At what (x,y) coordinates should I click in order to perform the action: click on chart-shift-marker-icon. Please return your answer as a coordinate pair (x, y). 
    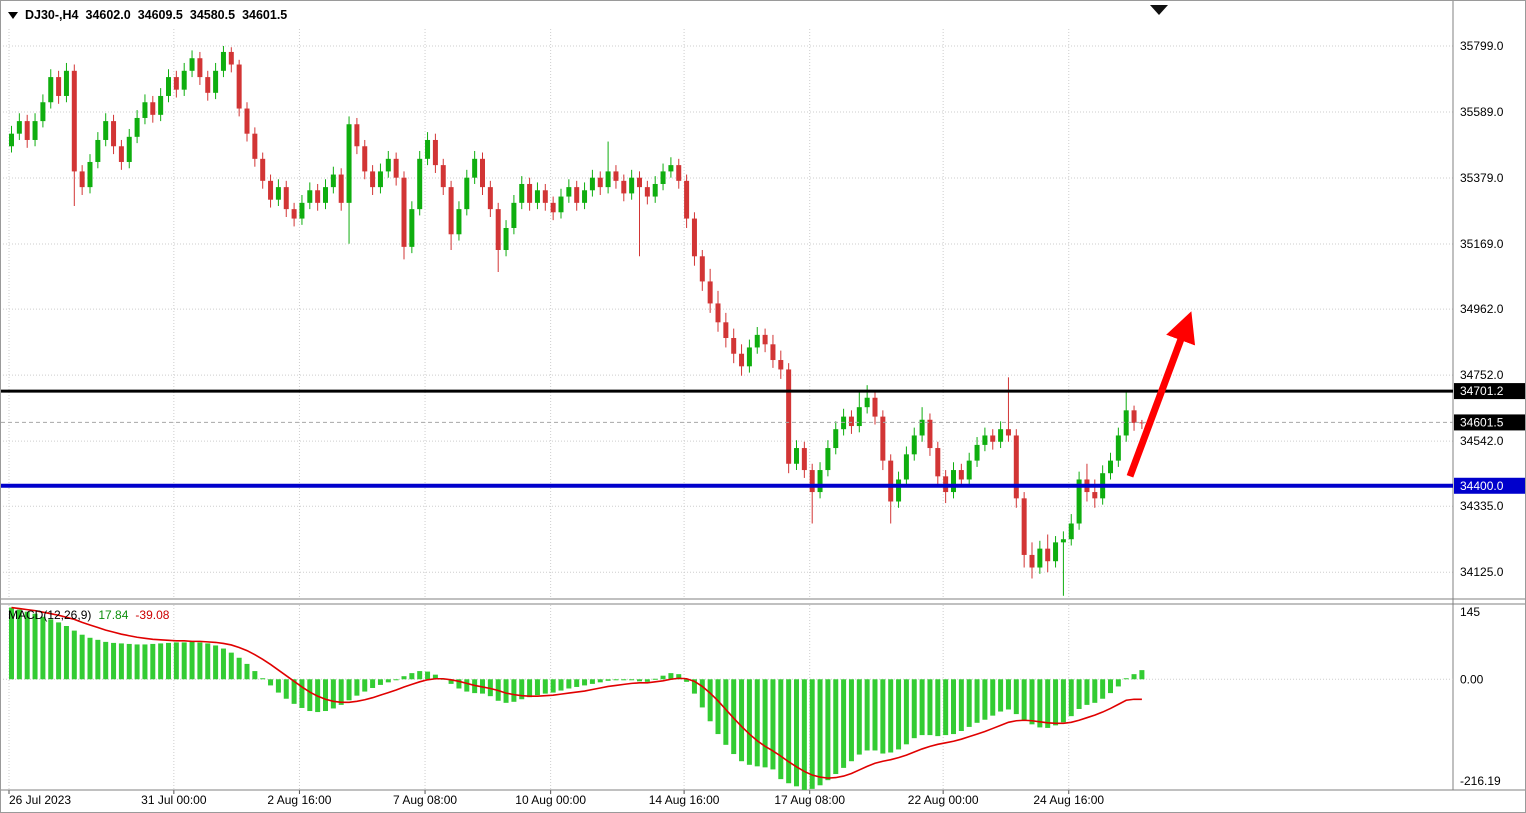
    Looking at the image, I should click on (1159, 10).